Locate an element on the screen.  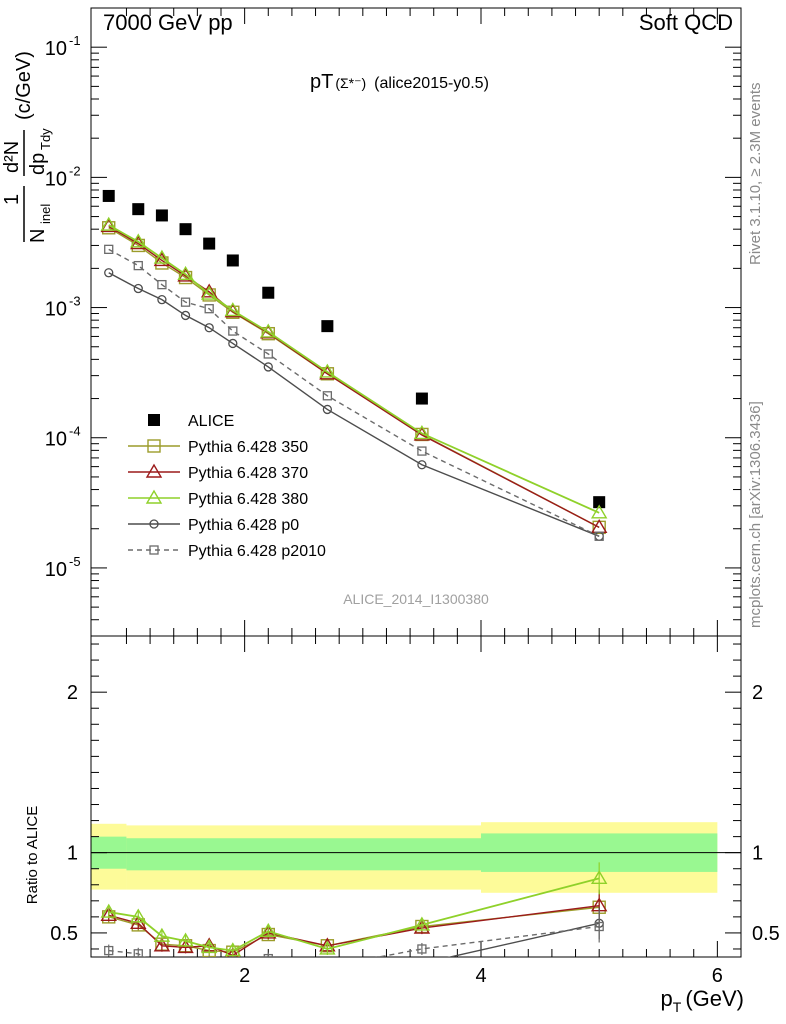
ylabel-d2n: d²N is located at coordinates (12, 157).